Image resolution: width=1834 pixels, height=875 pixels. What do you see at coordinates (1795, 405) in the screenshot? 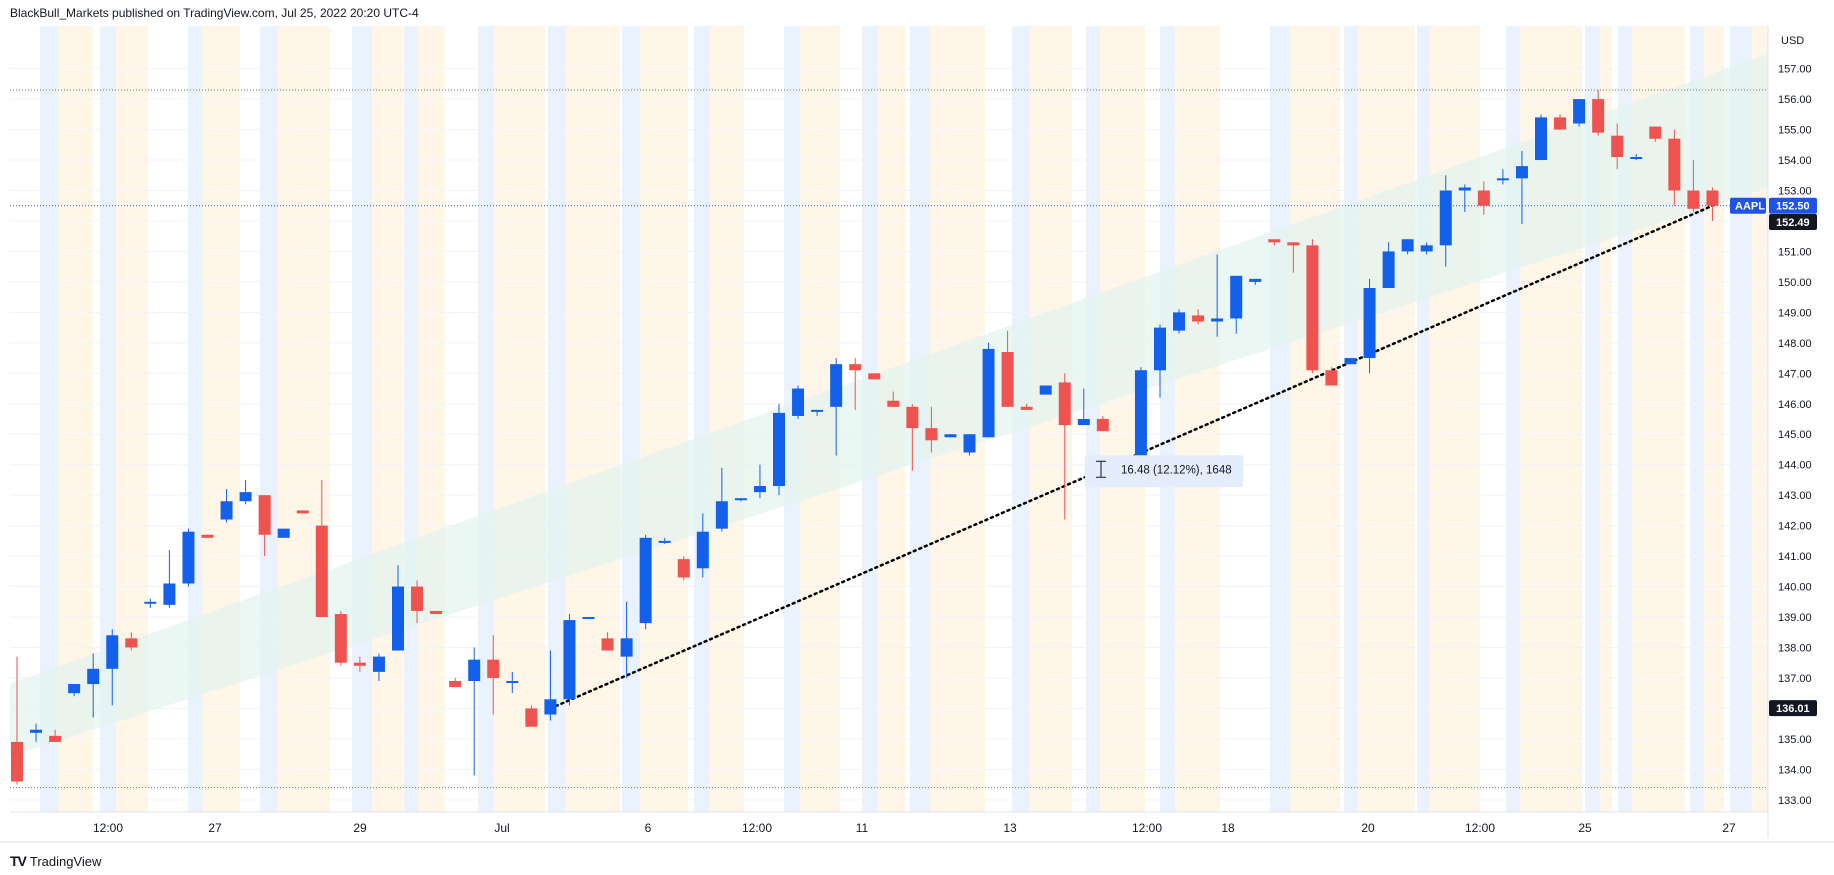
I see `y-tick-label: 146.00` at bounding box center [1795, 405].